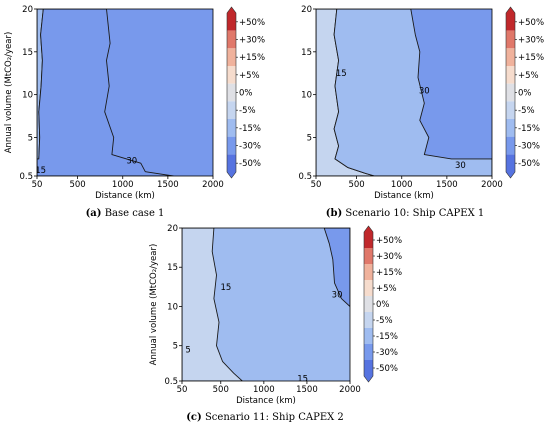 Image resolution: width=550 pixels, height=428 pixels. What do you see at coordinates (460, 166) in the screenshot?
I see `contour-label-2: 30` at bounding box center [460, 166].